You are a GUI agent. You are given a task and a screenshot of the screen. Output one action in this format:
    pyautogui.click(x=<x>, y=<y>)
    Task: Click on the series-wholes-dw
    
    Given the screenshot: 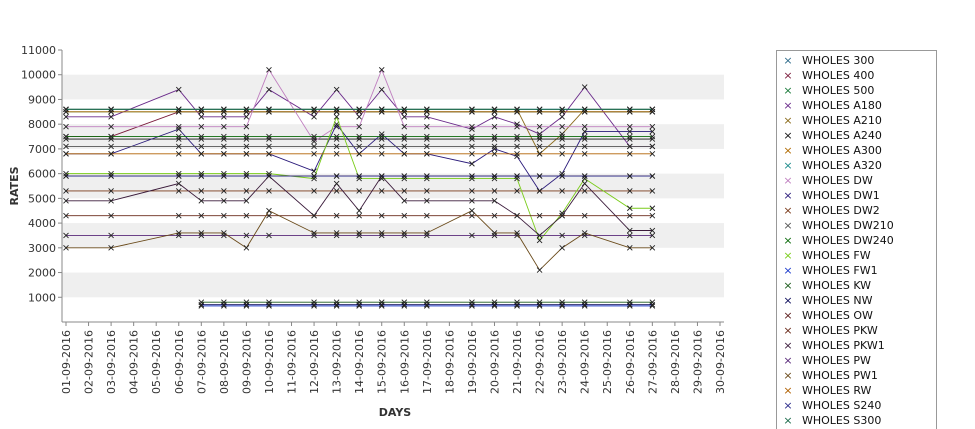 What is the action you would take?
    pyautogui.click(x=359, y=105)
    